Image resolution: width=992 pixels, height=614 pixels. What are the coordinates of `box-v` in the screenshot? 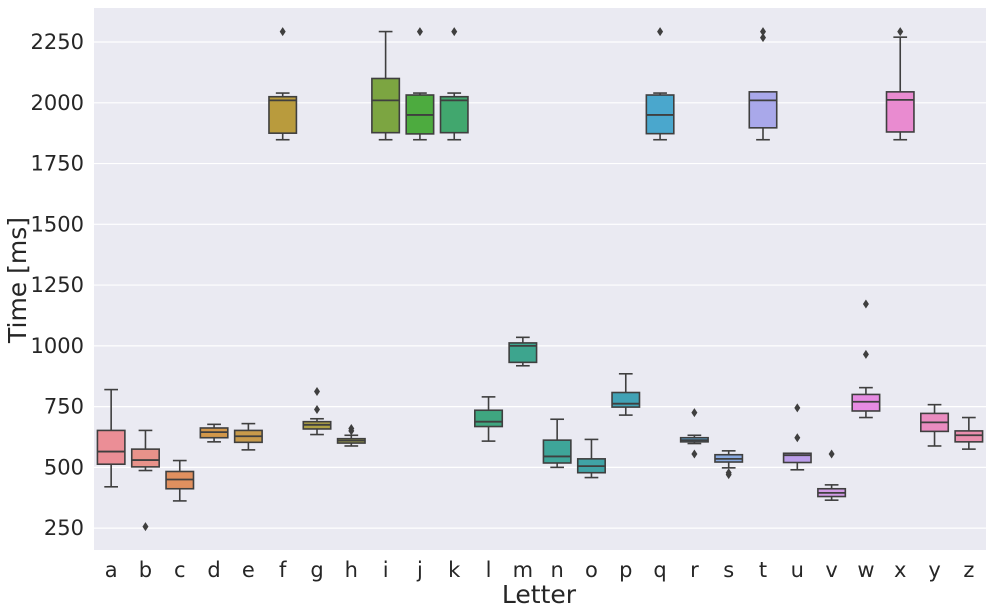 It's located at (832, 475).